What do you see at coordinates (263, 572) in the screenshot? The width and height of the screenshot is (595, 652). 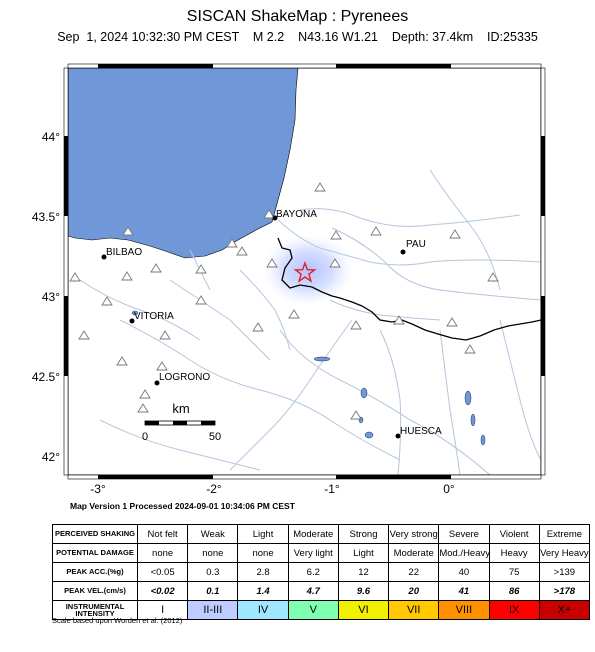 I see `legend-cell: 2.8` at bounding box center [263, 572].